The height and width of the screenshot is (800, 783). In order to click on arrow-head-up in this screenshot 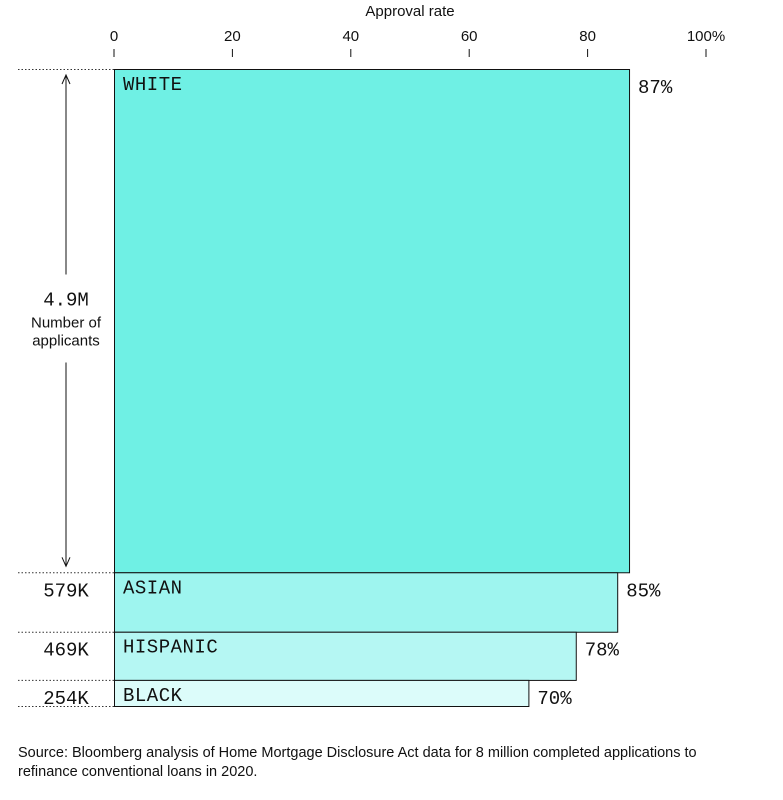, I will do `click(66, 79)`.